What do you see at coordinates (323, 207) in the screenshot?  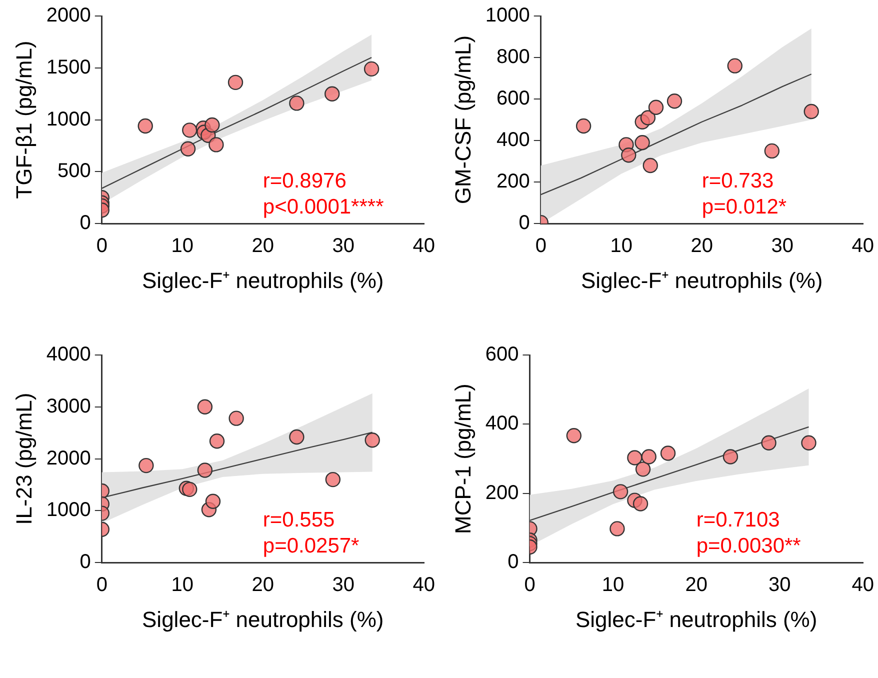 I see `annotation: p<0.0001****` at bounding box center [323, 207].